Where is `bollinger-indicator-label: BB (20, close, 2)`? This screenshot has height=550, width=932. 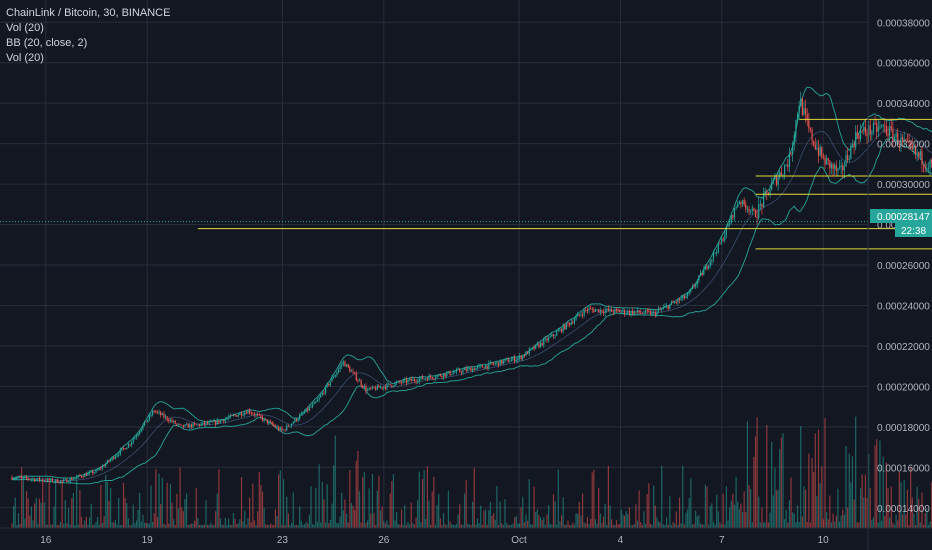 bollinger-indicator-label: BB (20, close, 2) is located at coordinates (47, 43).